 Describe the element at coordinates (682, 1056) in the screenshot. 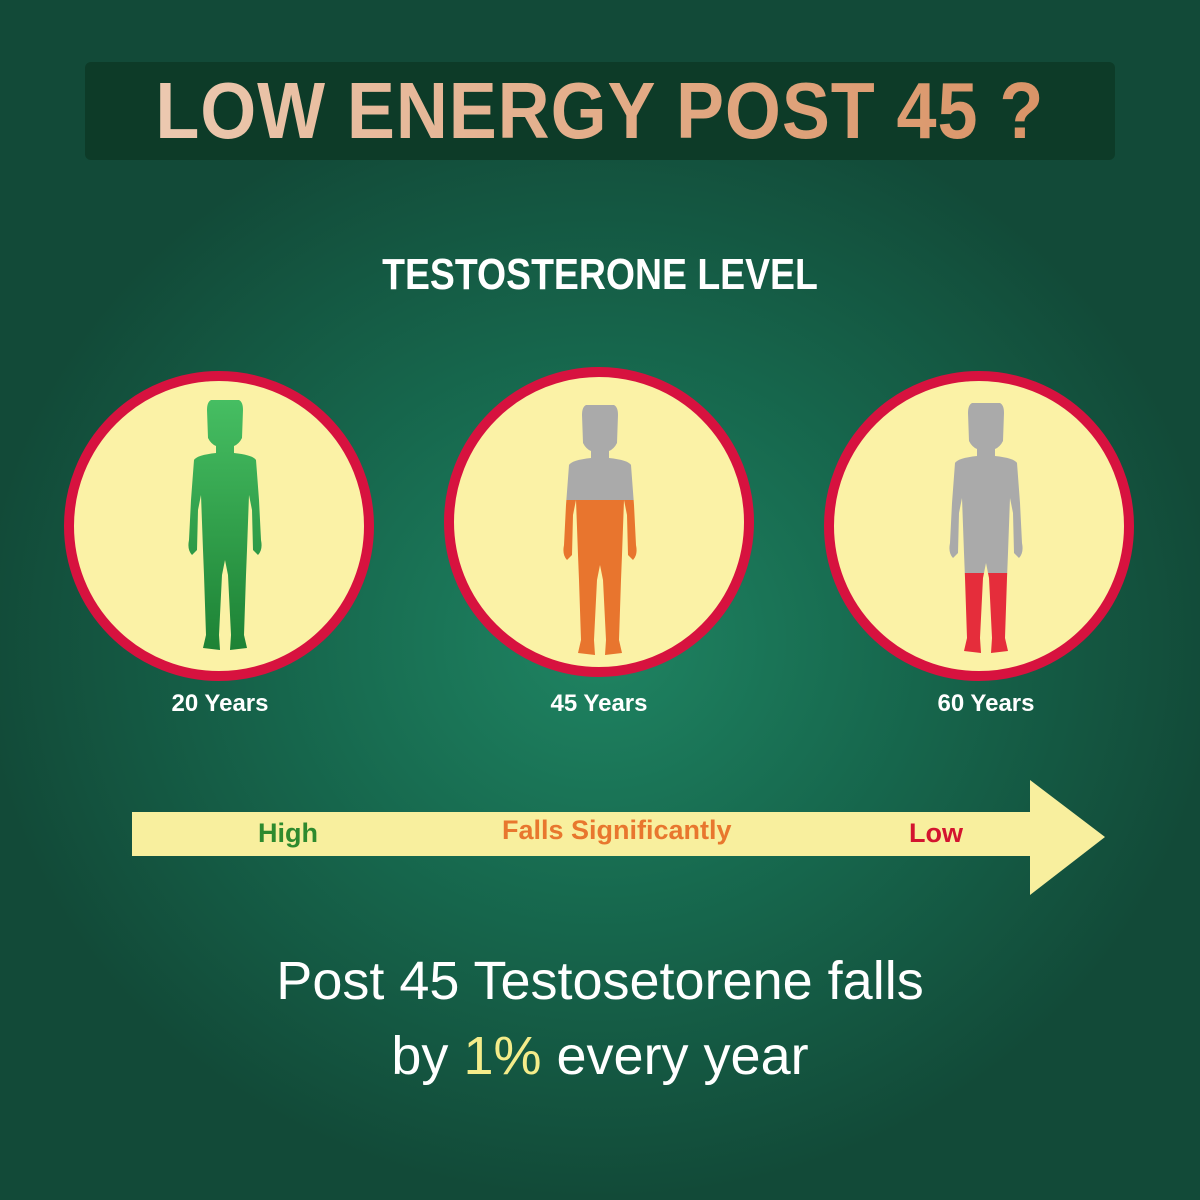

I see `footer-suffix: every year` at that location.